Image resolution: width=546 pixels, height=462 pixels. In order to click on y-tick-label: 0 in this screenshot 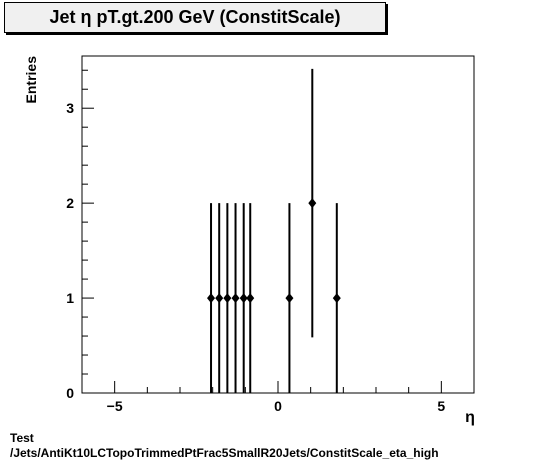, I will do `click(70, 393)`.